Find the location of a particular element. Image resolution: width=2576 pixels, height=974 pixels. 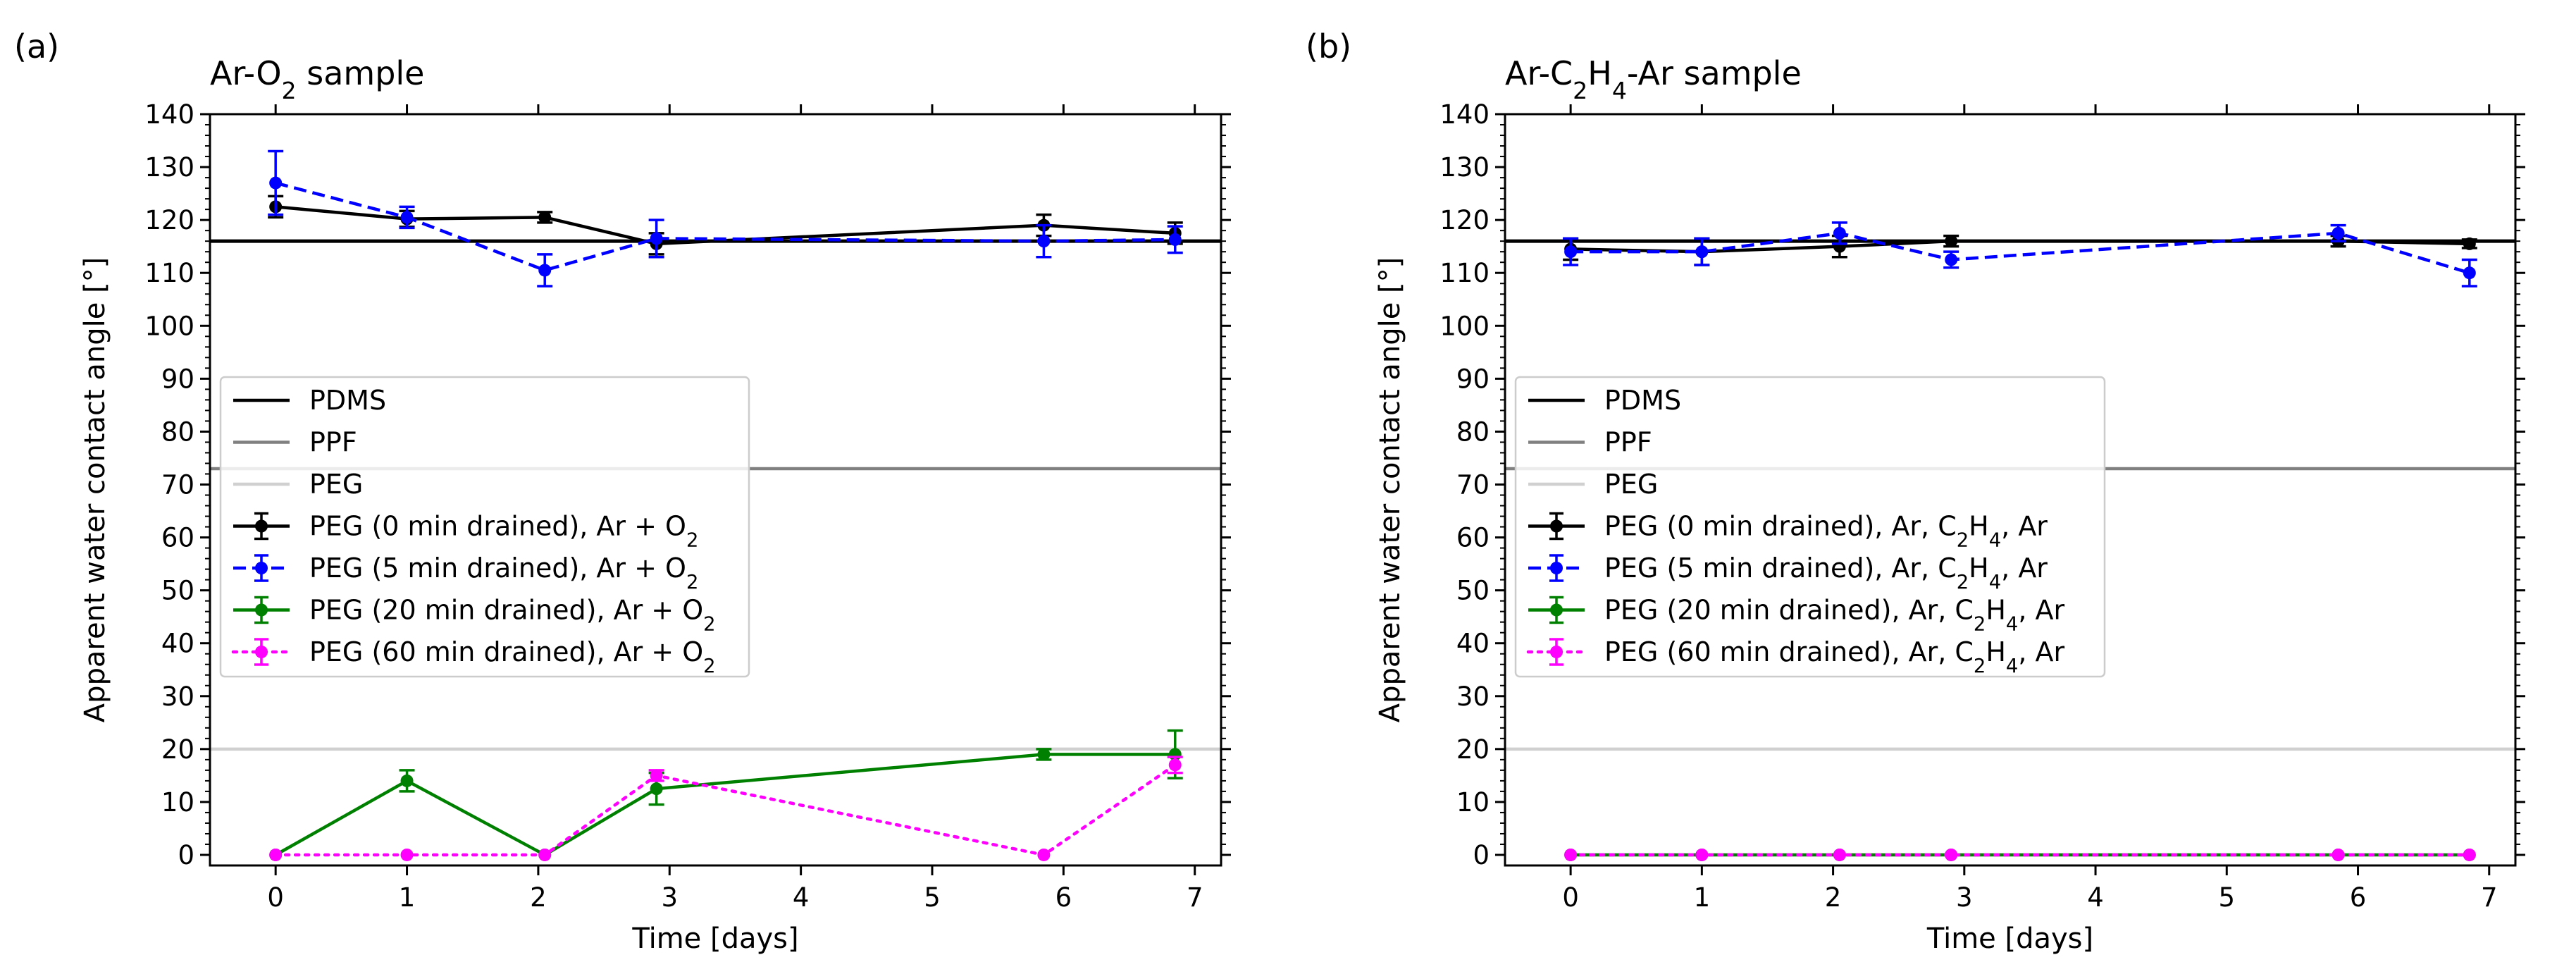

y-tick-label: 80 is located at coordinates (1473, 432).